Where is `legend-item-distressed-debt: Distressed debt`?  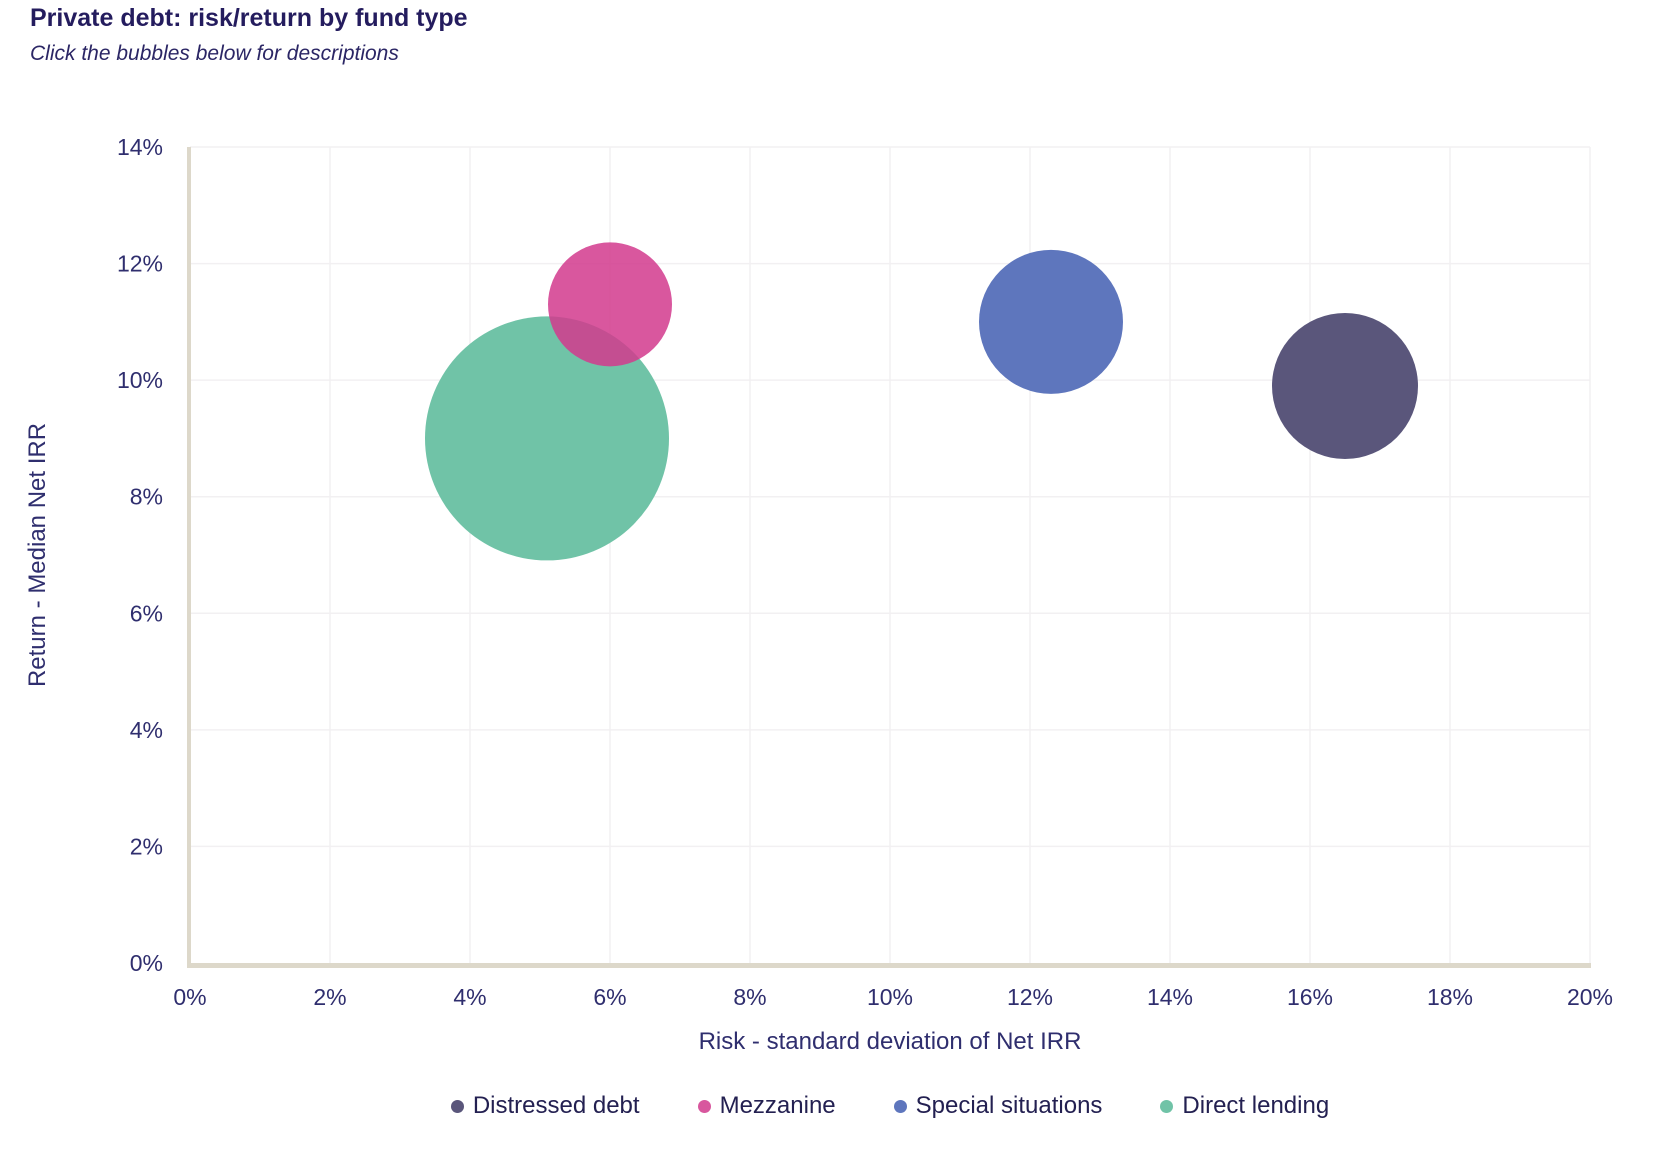 legend-item-distressed-debt: Distressed debt is located at coordinates (545, 1106).